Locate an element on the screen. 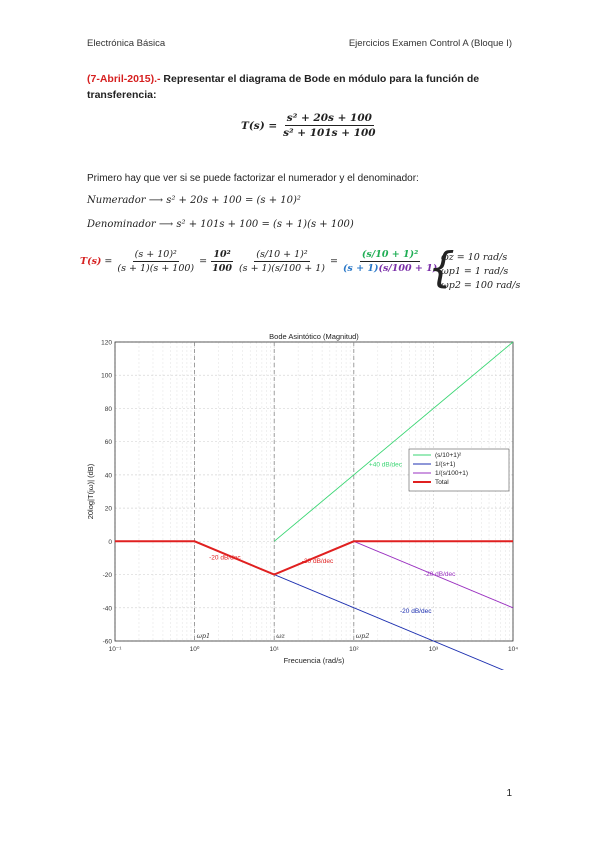 The width and height of the screenshot is (599, 848). eq2-f2-coef-den: 100 is located at coordinates (222, 268).